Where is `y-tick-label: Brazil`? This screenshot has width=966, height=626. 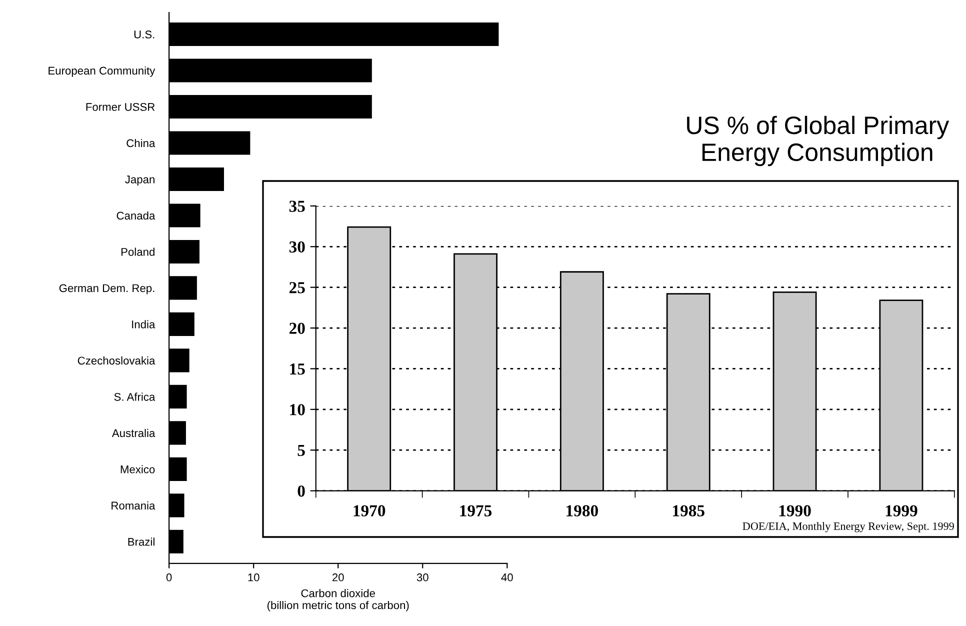 y-tick-label: Brazil is located at coordinates (141, 542).